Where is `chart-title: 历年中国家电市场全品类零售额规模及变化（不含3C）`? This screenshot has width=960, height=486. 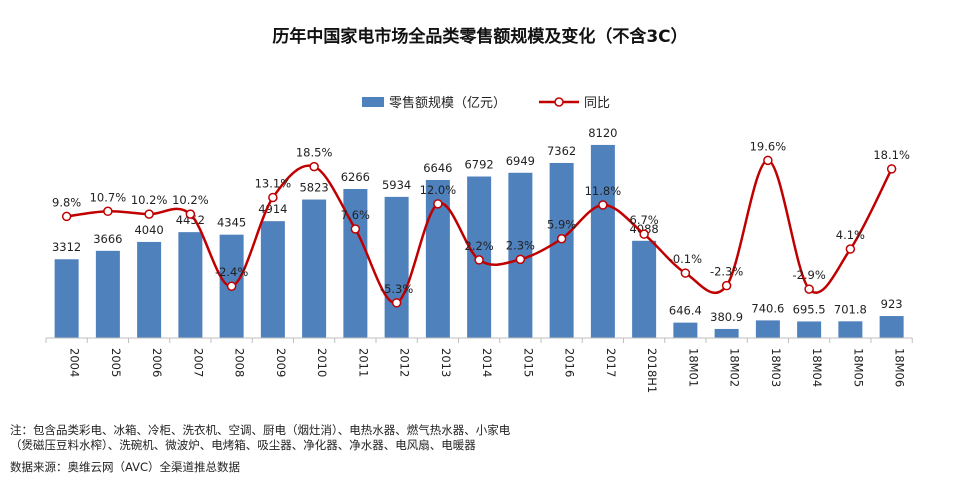
chart-title: 历年中国家电市场全品类零售额规模及变化（不含3C） is located at coordinates (479, 36).